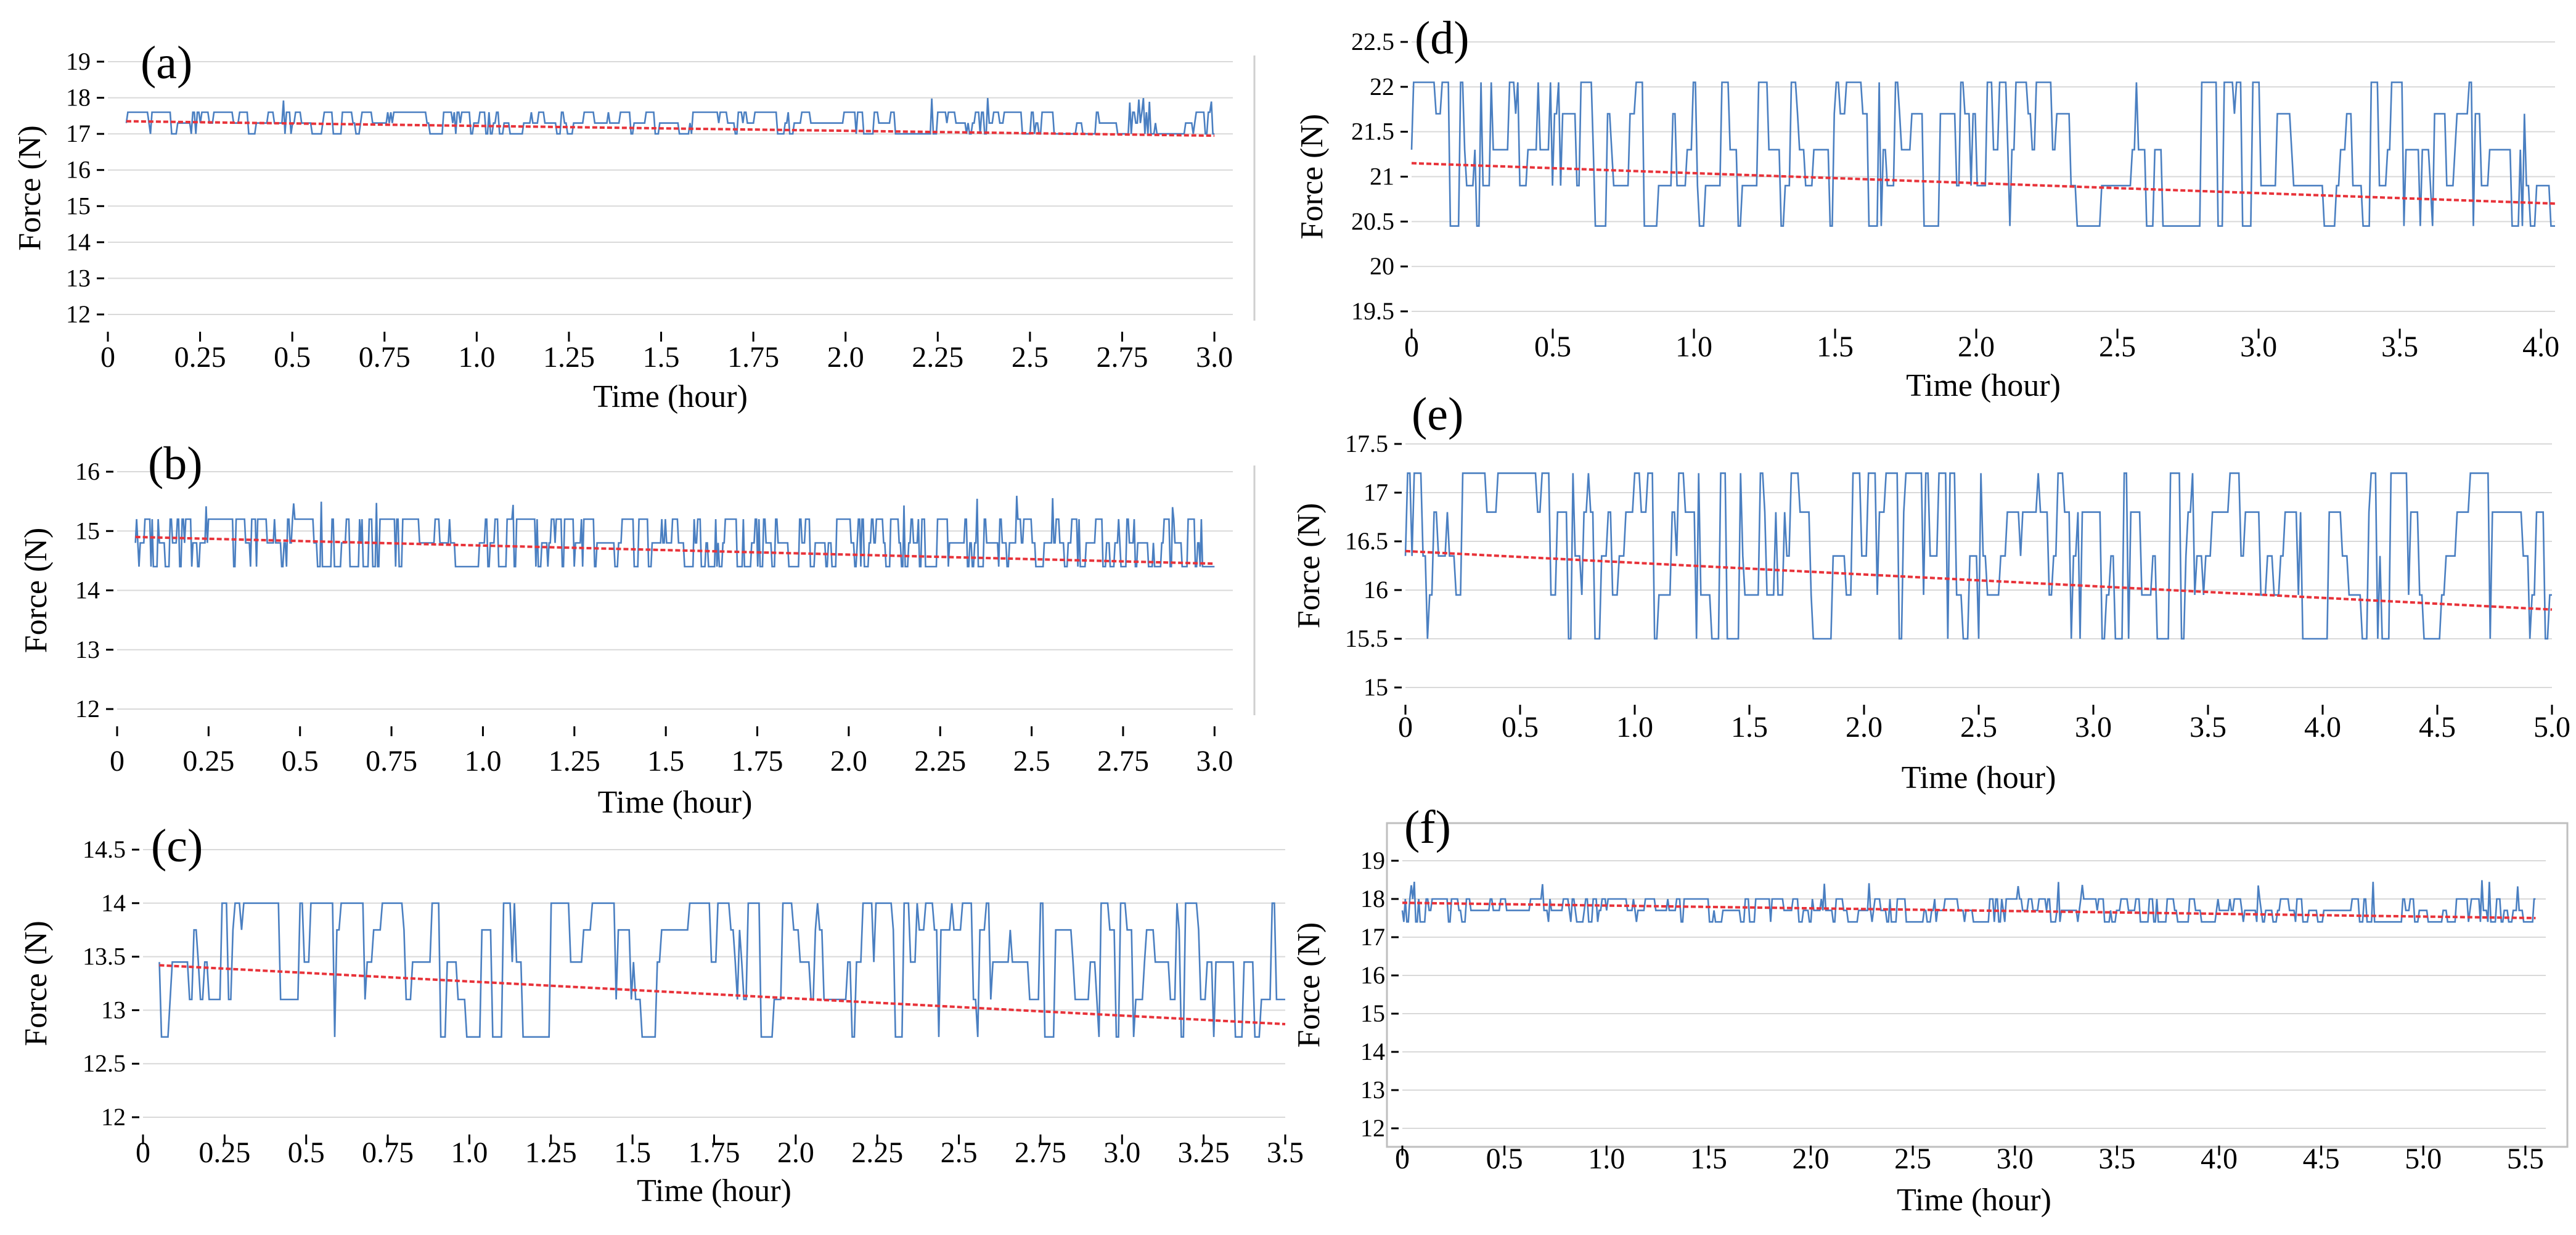 The height and width of the screenshot is (1235, 2576). What do you see at coordinates (87, 590) in the screenshot?
I see `panel-b-ytick-label: 14` at bounding box center [87, 590].